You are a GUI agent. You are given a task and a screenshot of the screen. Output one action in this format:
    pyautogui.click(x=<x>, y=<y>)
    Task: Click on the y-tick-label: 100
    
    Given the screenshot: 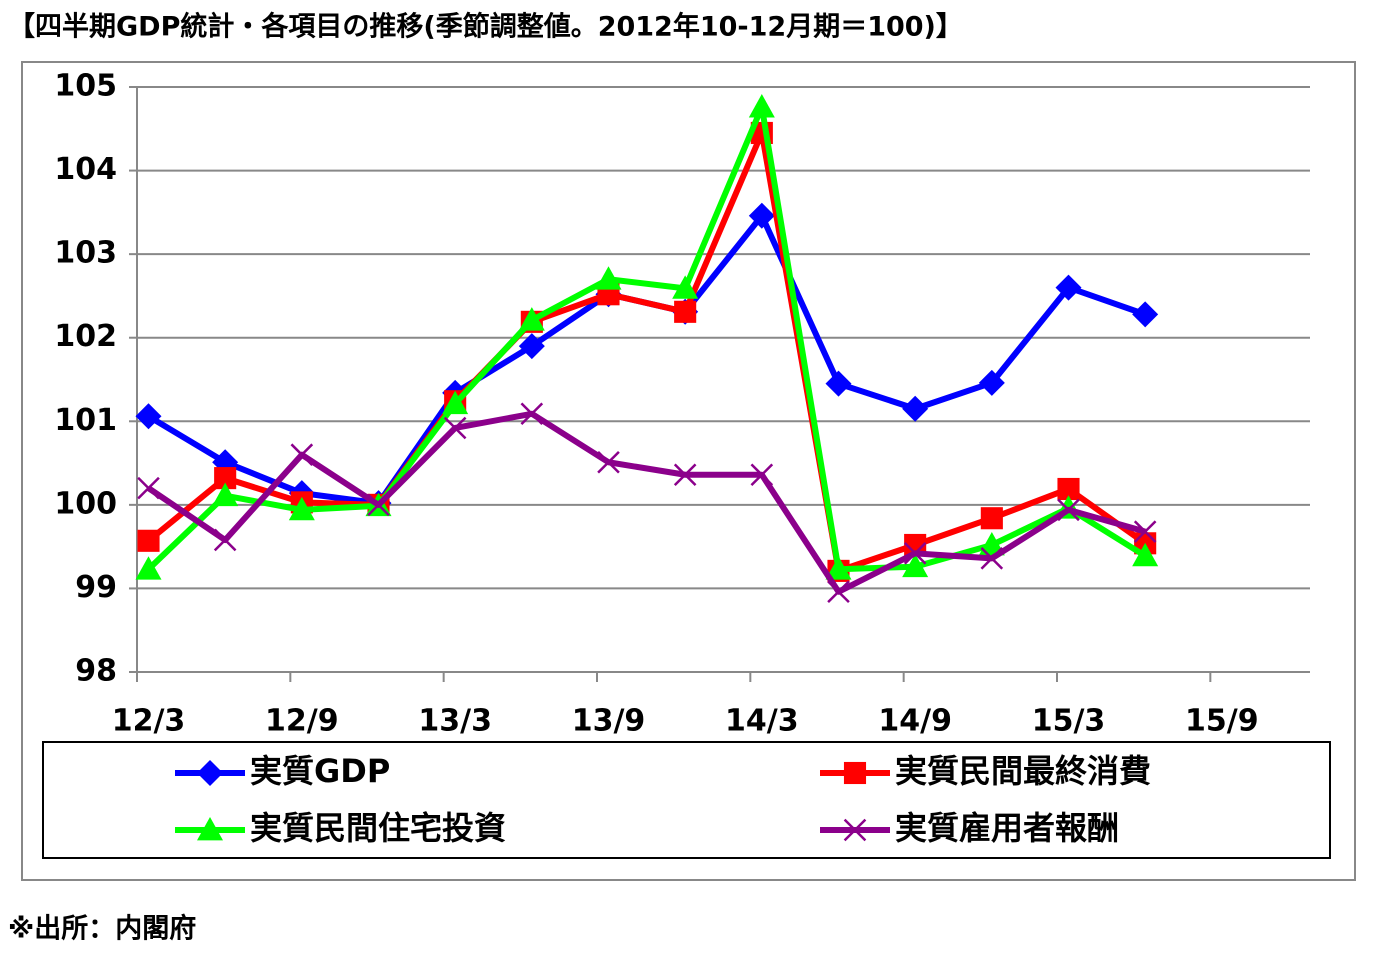 What is the action you would take?
    pyautogui.click(x=85, y=503)
    